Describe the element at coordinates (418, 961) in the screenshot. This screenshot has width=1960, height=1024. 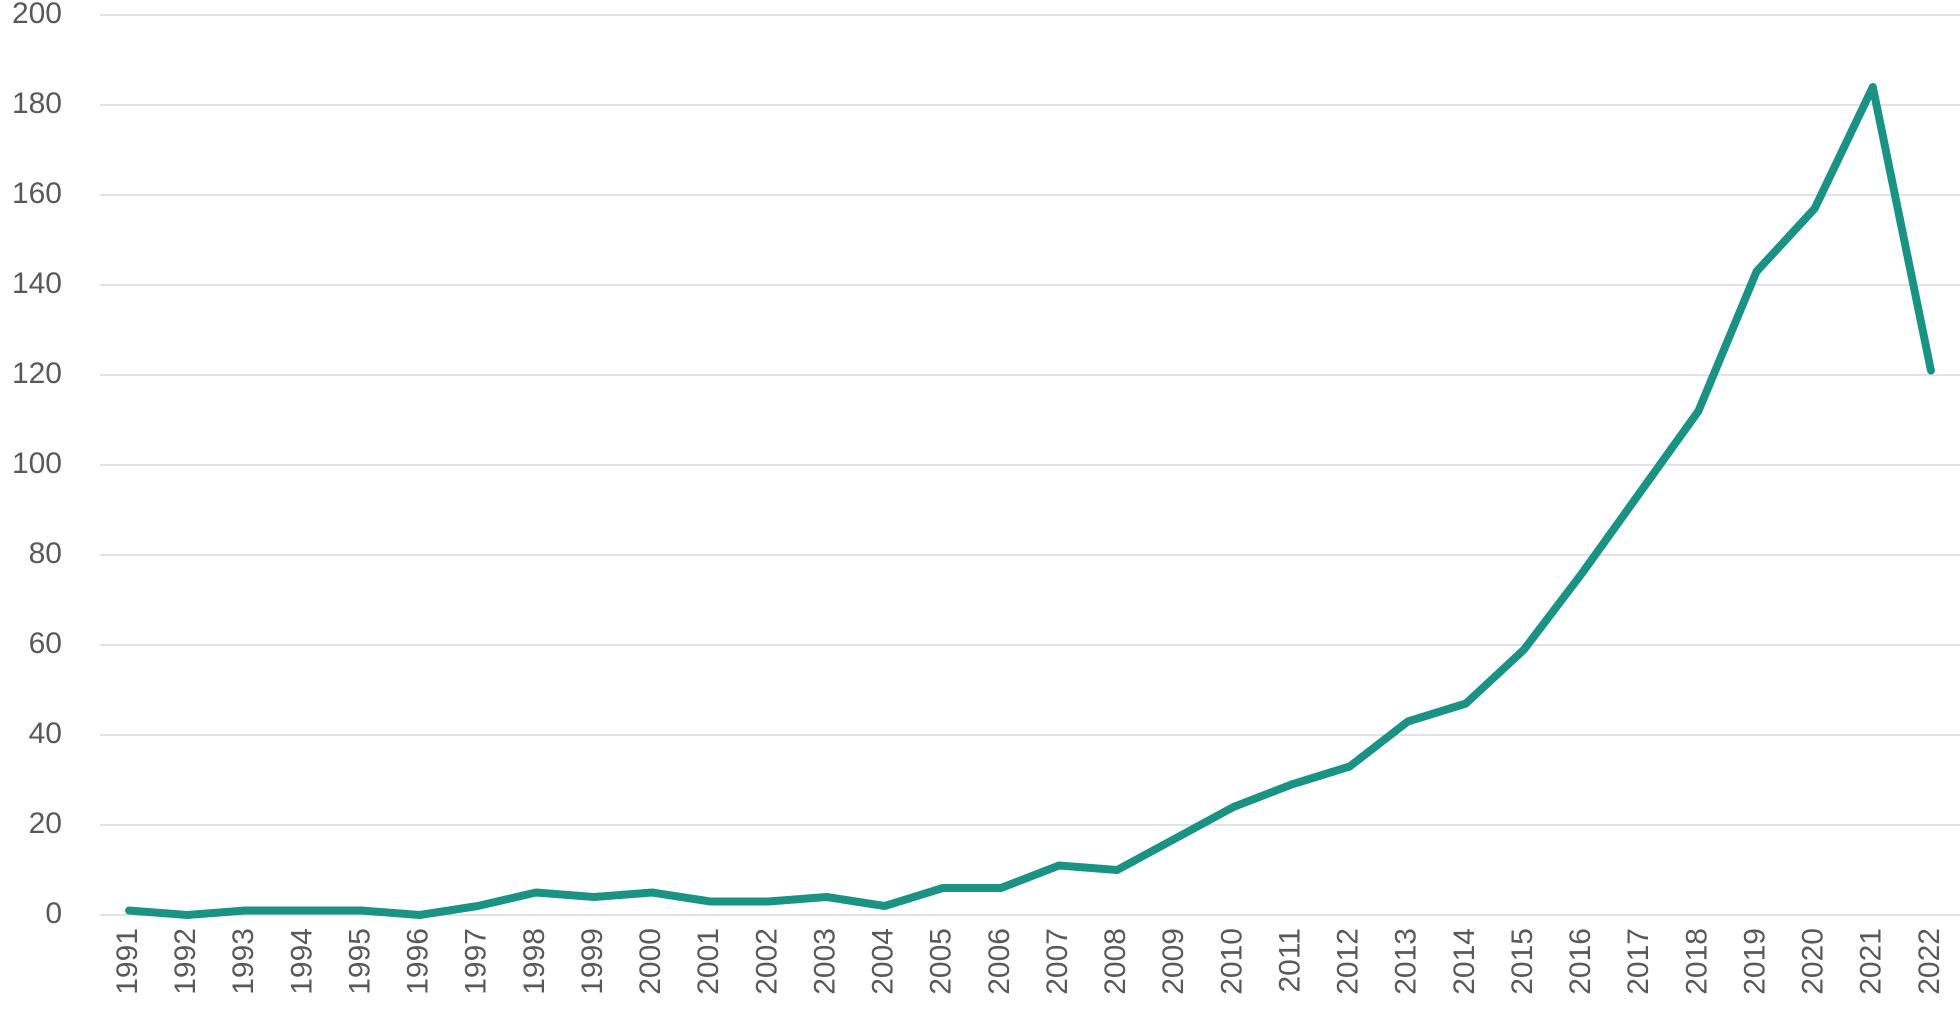
I see `x-tick-label: 1996` at that location.